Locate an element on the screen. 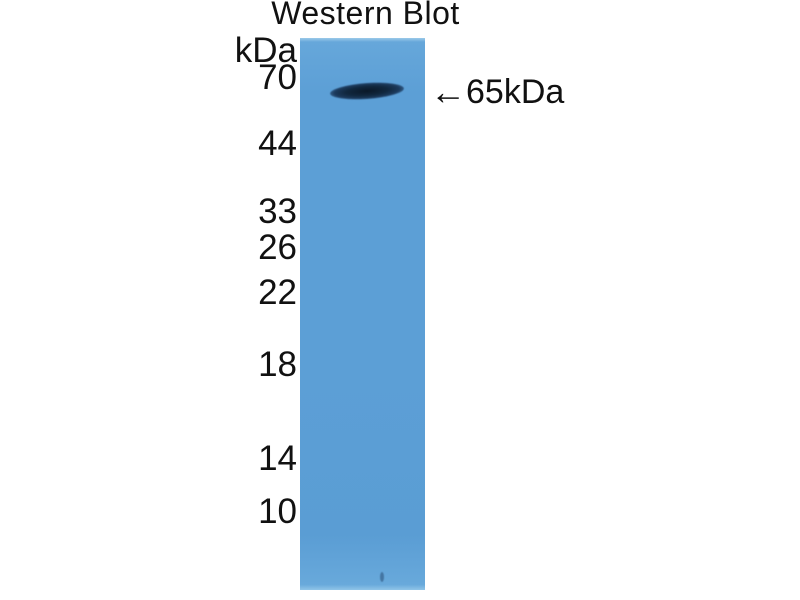 This screenshot has width=800, height=600. lane-artifact-speck is located at coordinates (382, 577).